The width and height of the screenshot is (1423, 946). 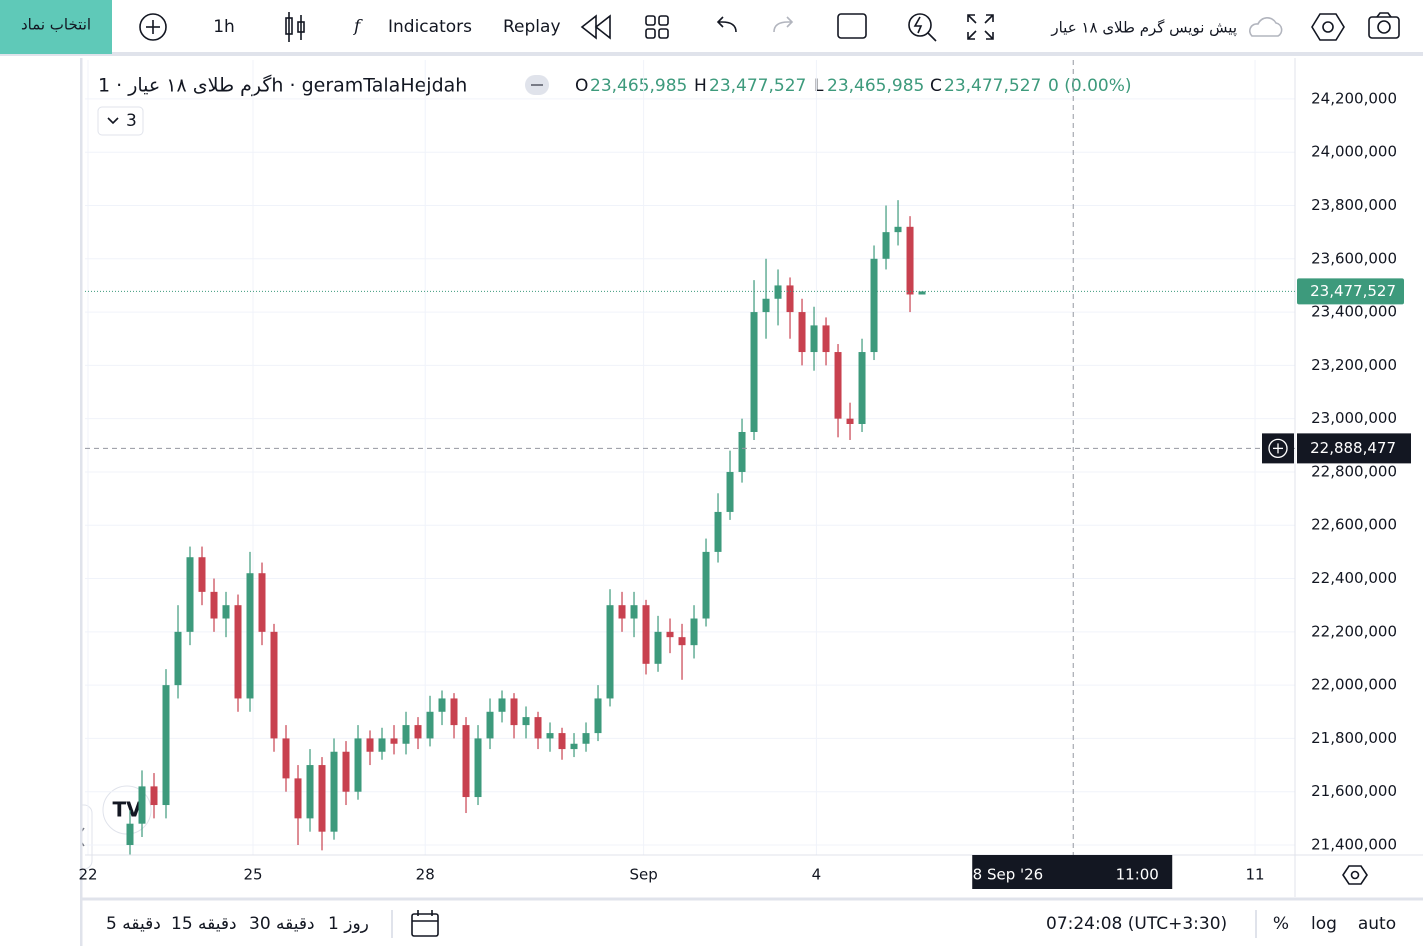 What do you see at coordinates (1353, 291) in the screenshot?
I see `last-price-label: 23,477,527` at bounding box center [1353, 291].